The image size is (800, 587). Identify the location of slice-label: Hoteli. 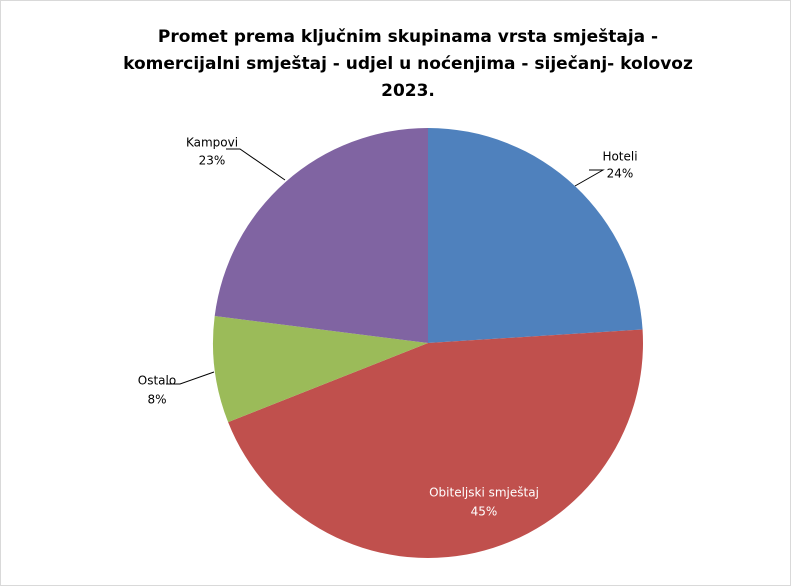
(619, 157).